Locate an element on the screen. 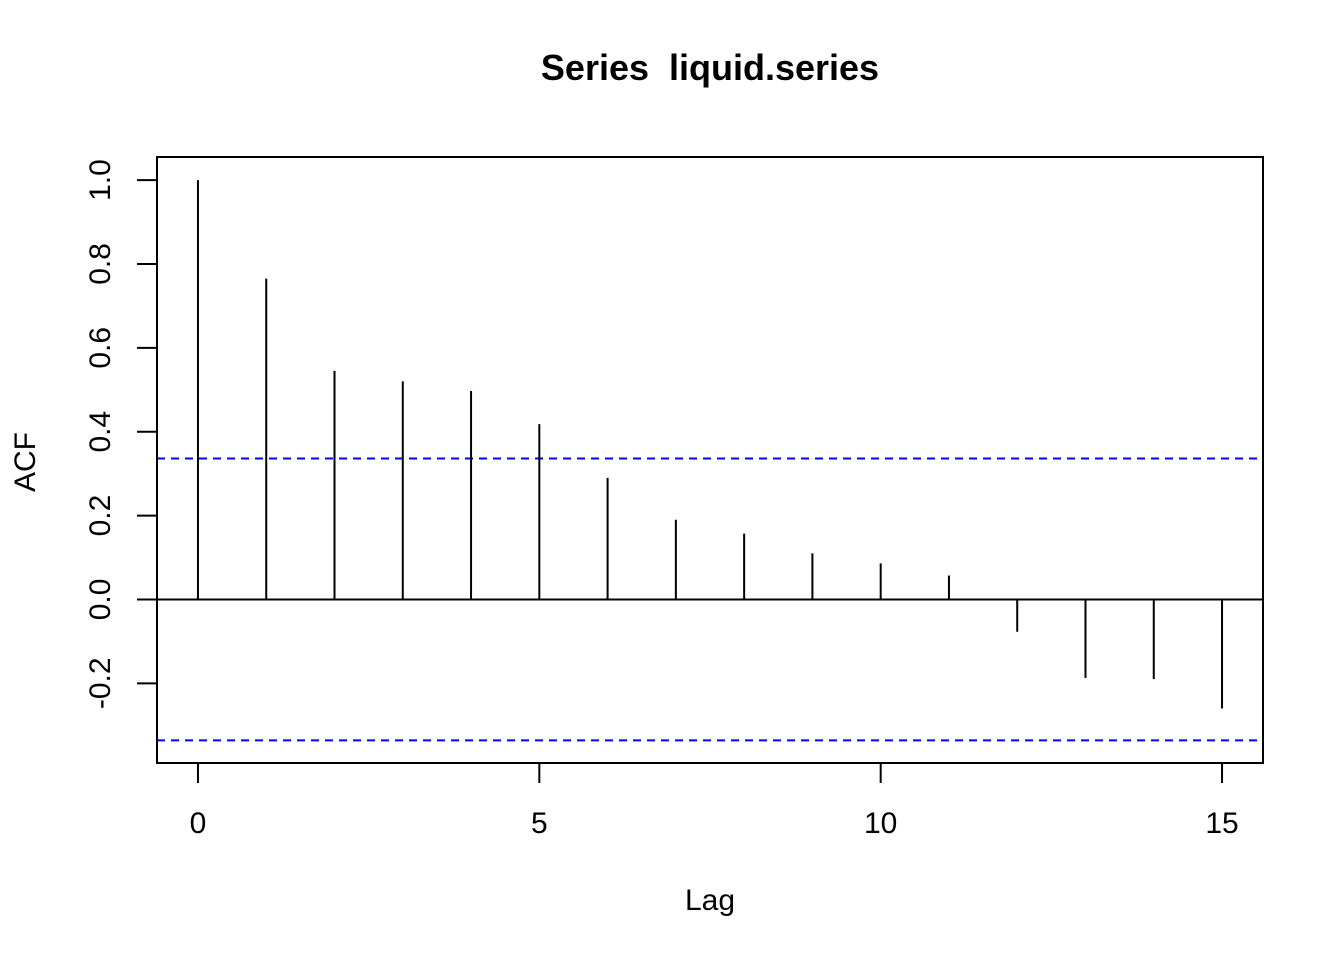 The width and height of the screenshot is (1344, 960). x-tick-label-15: 15 is located at coordinates (1221, 823).